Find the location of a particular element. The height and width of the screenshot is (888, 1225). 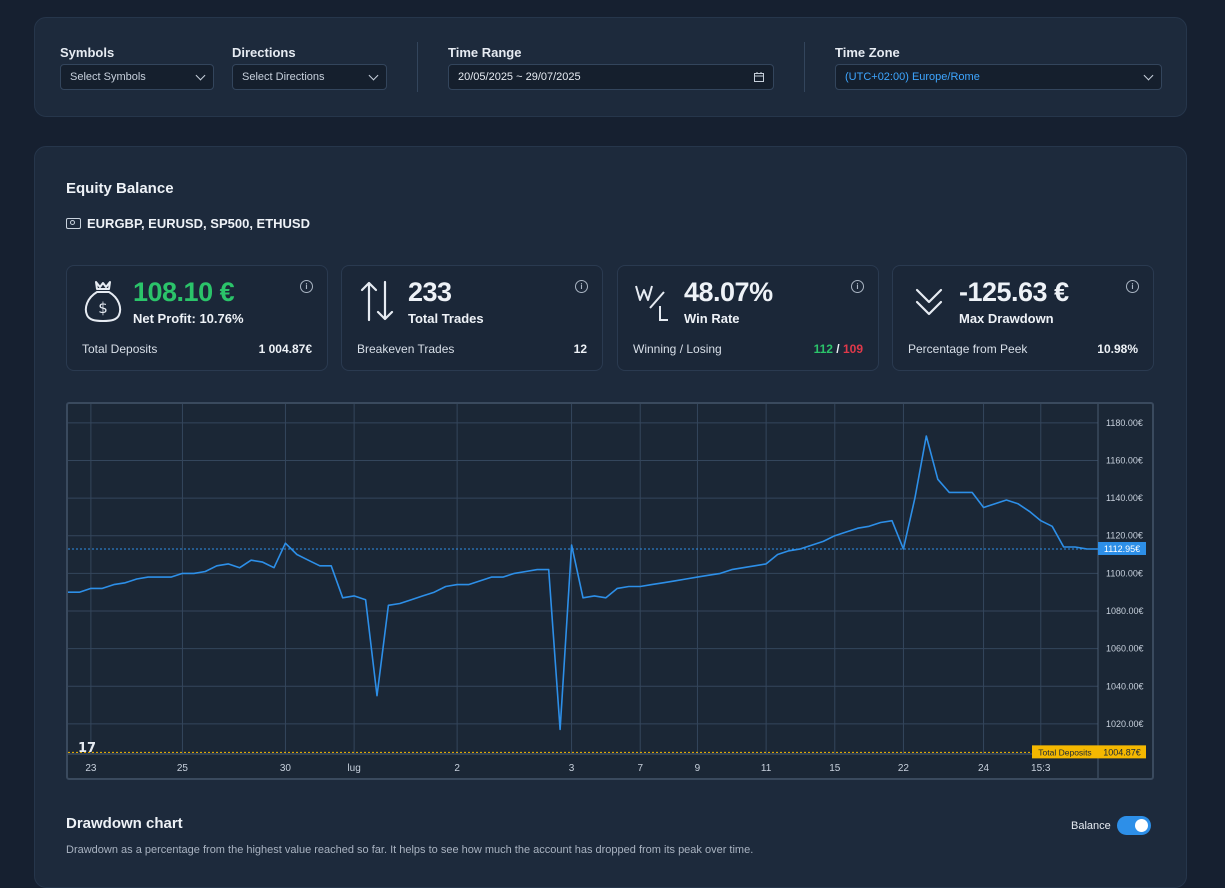

current-value-bg is located at coordinates (1122, 548).